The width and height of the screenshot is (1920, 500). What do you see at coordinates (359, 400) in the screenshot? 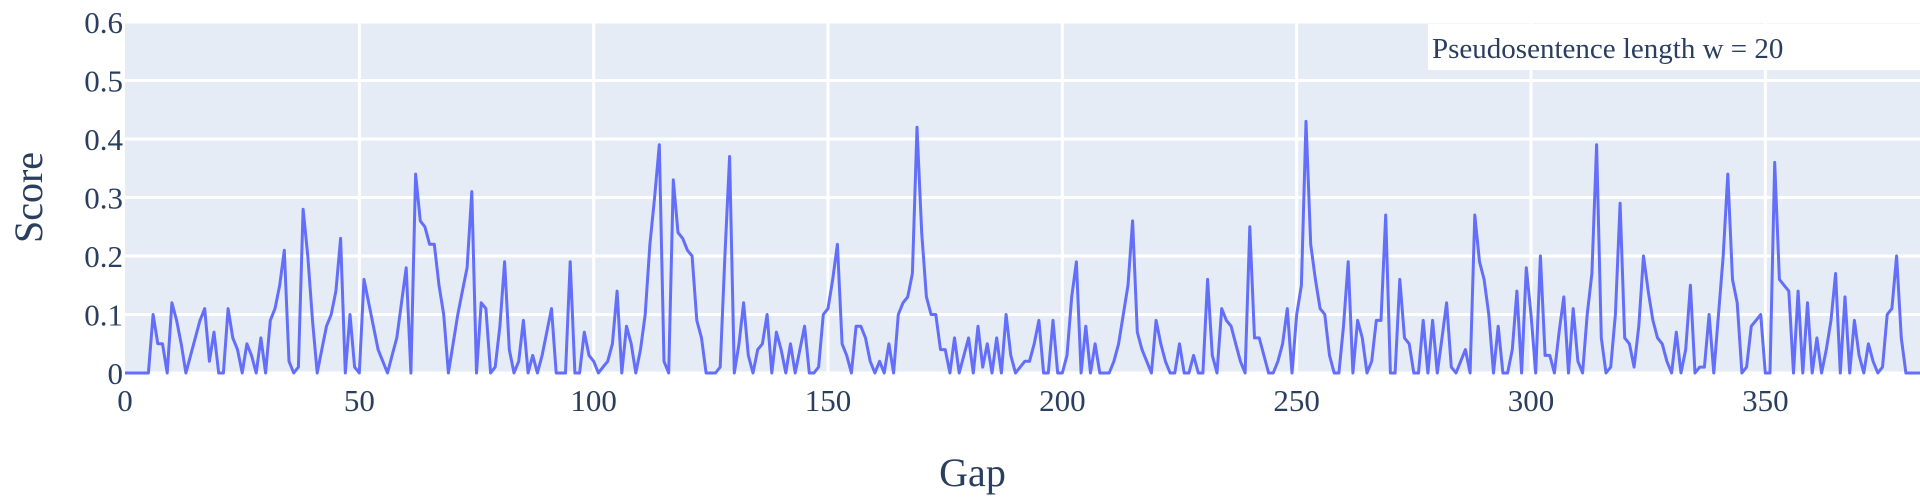
I see `x-tick-label: 50` at bounding box center [359, 400].